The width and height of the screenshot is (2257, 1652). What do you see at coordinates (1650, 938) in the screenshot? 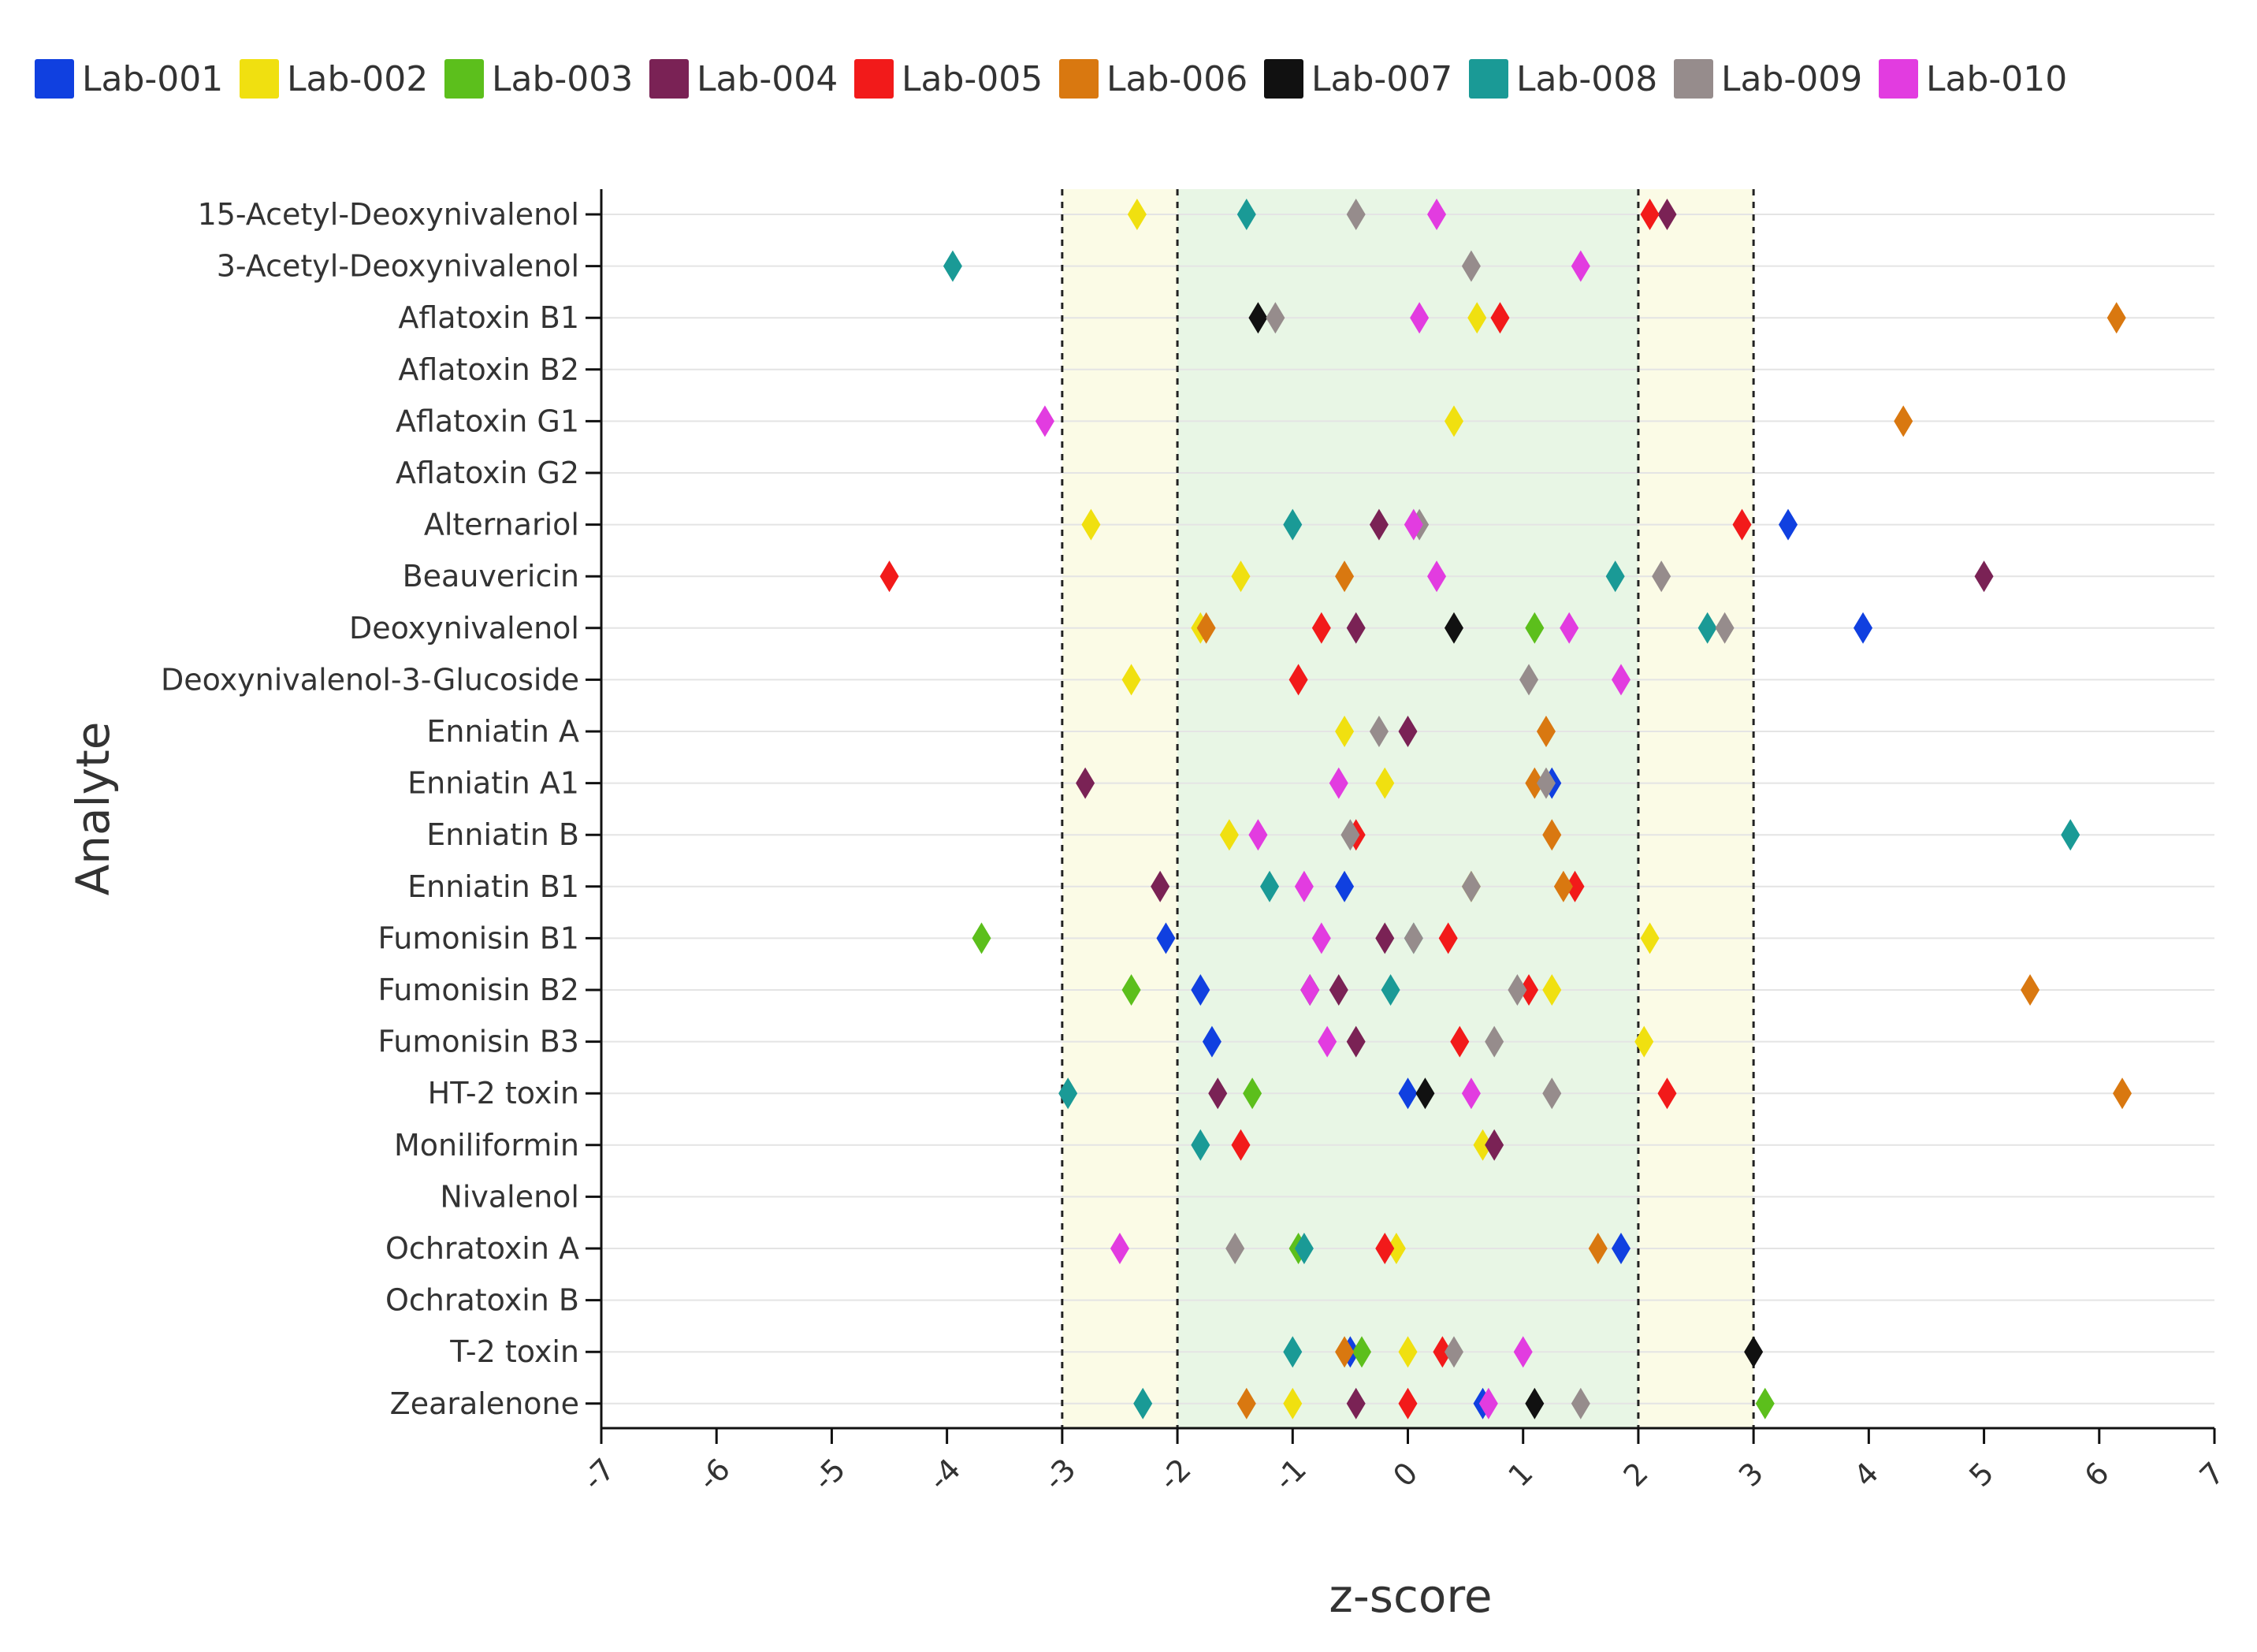
I see `marker-lab-002-fumonisin-b1` at bounding box center [1650, 938].